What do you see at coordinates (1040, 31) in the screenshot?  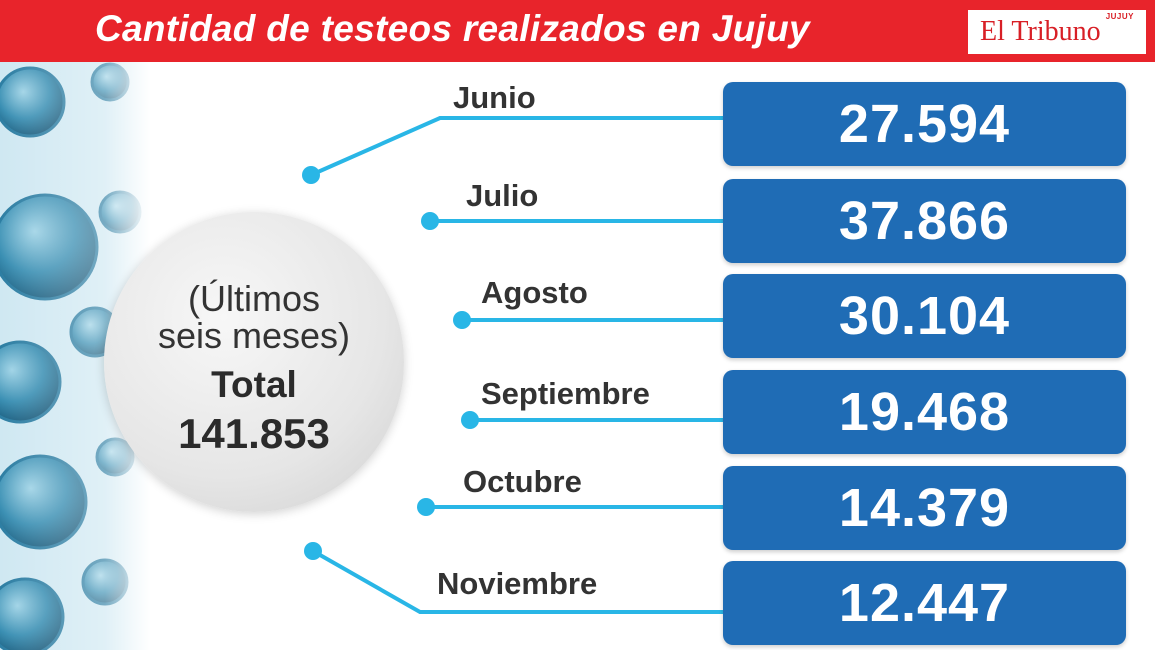 I see `logo-text: El Tribuno` at bounding box center [1040, 31].